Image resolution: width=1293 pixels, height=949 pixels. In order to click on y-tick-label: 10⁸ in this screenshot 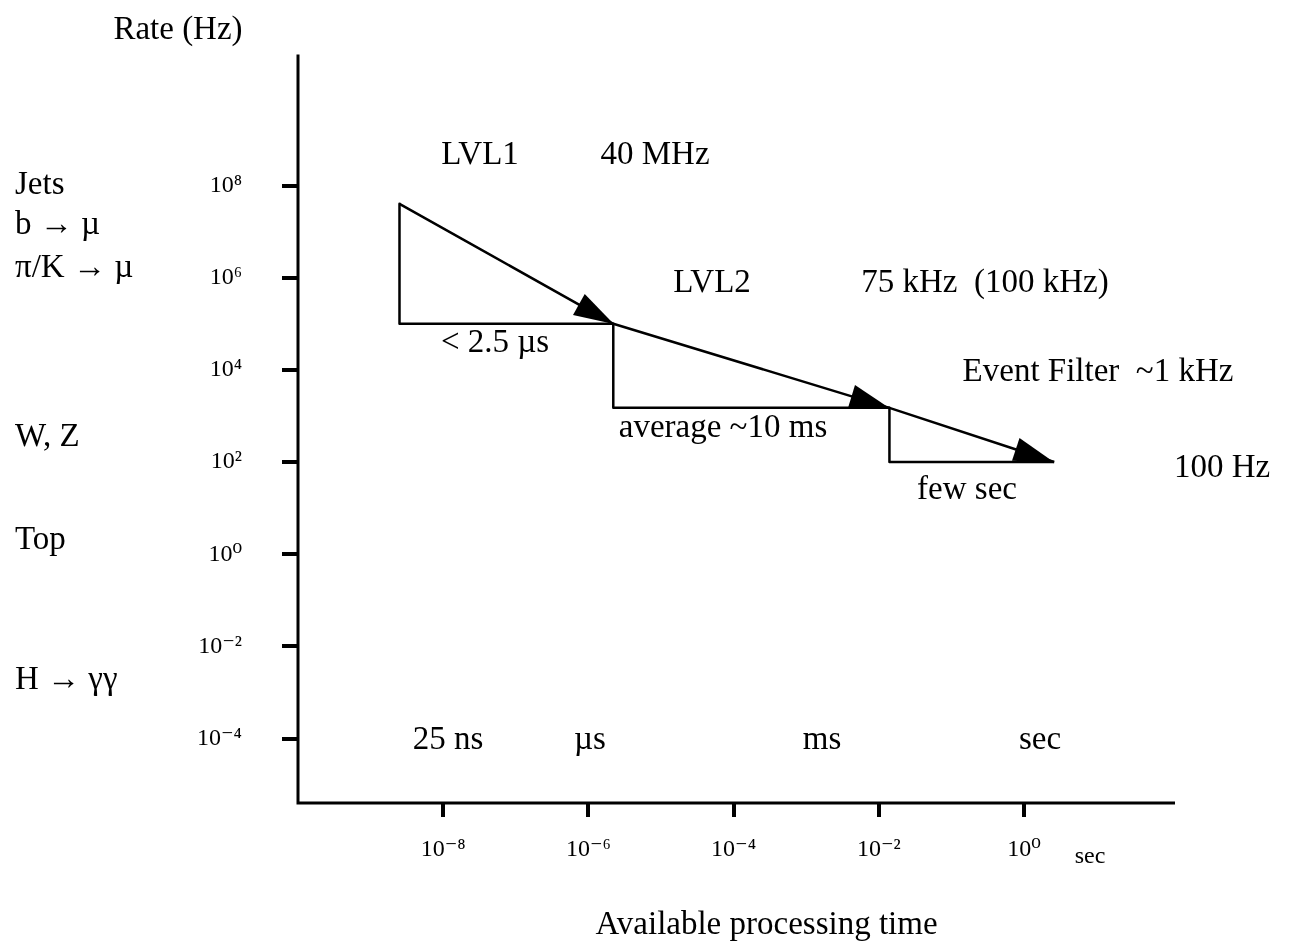, I will do `click(225, 183)`.